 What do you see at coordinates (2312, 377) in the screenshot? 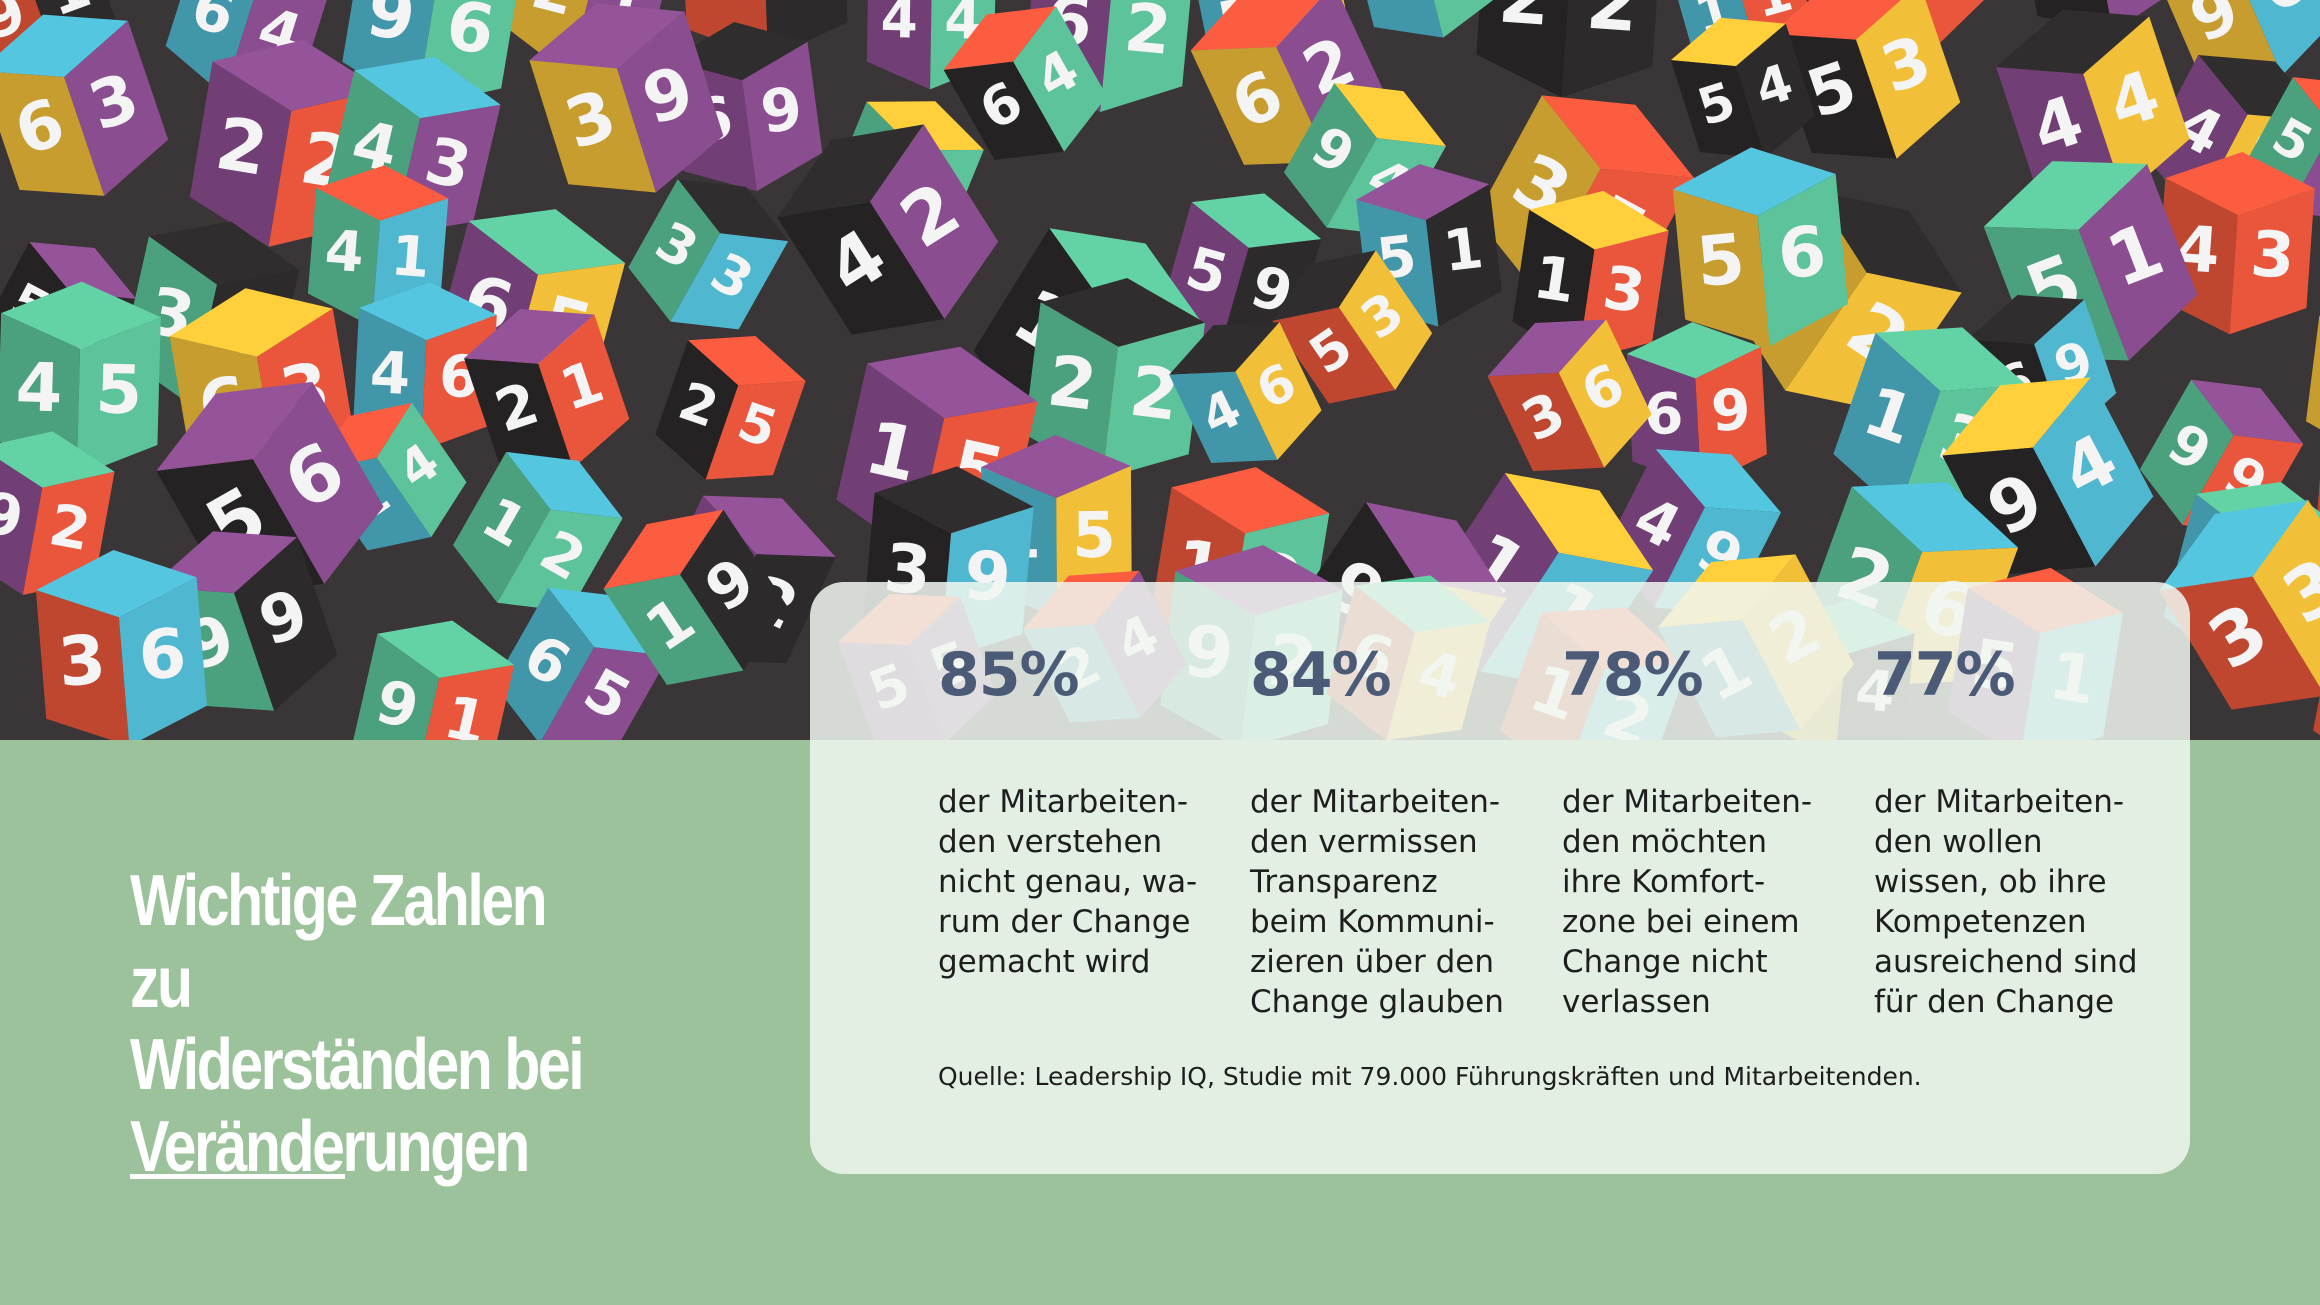
I see `number-cube: 34` at bounding box center [2312, 377].